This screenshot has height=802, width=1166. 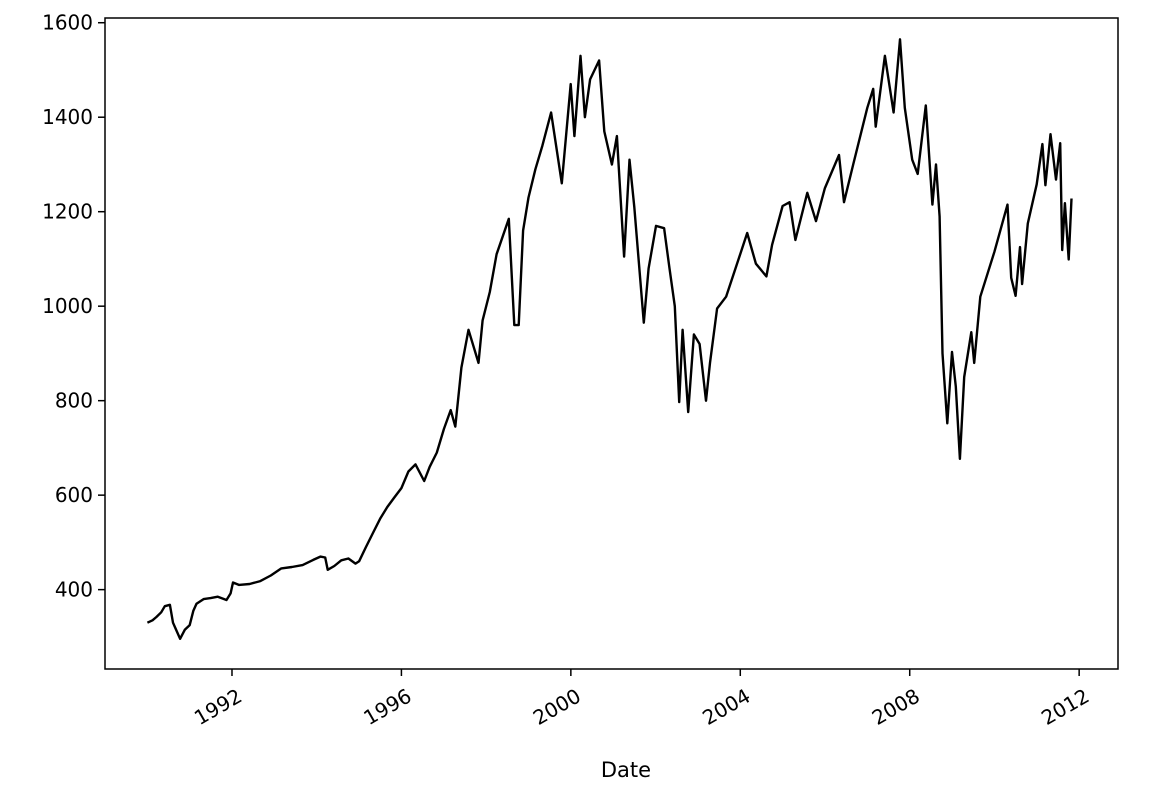 I want to click on y-tick-label: 600, so click(x=74, y=495).